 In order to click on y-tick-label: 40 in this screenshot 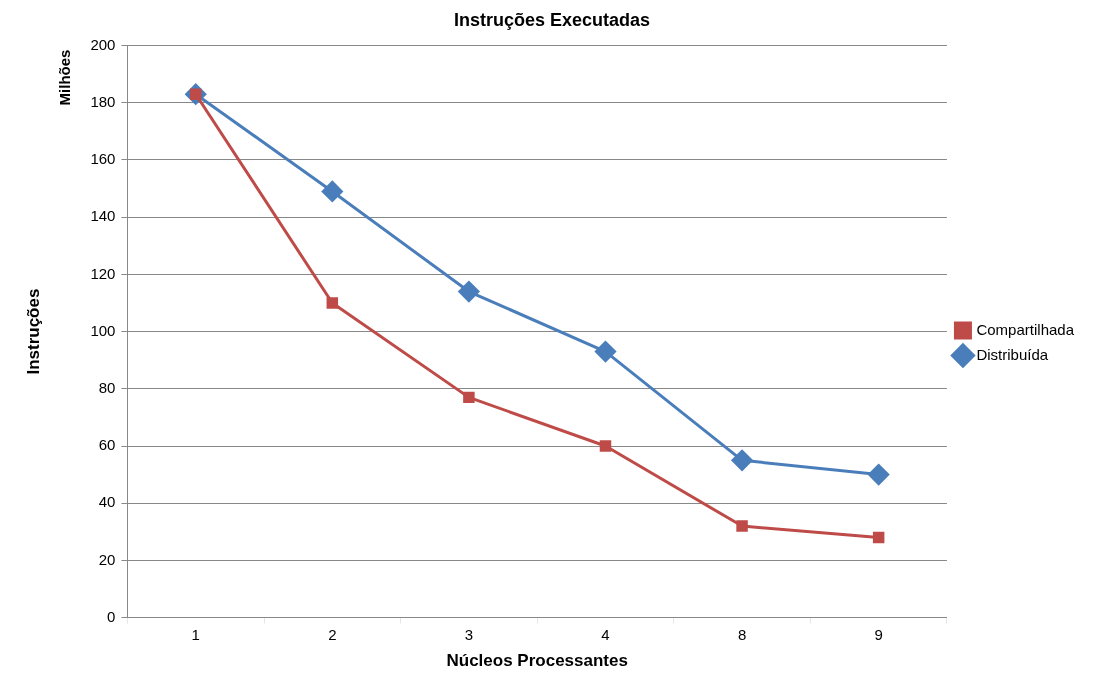, I will do `click(107, 502)`.